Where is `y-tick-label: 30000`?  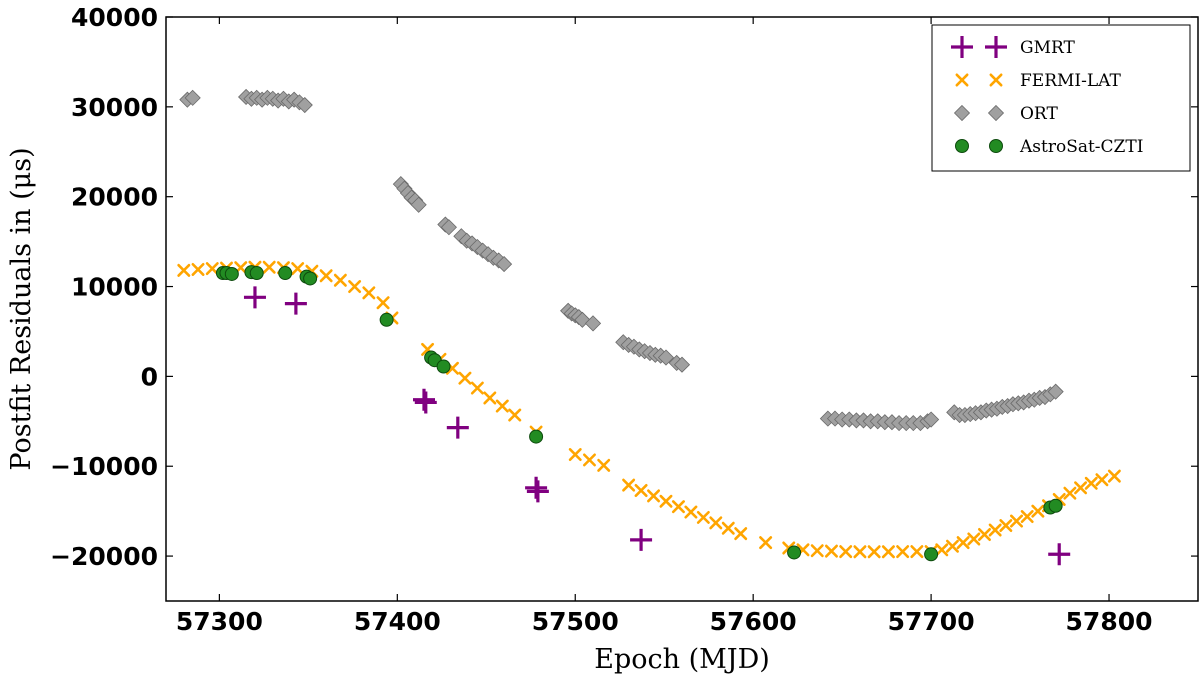 y-tick-label: 30000 is located at coordinates (114, 107).